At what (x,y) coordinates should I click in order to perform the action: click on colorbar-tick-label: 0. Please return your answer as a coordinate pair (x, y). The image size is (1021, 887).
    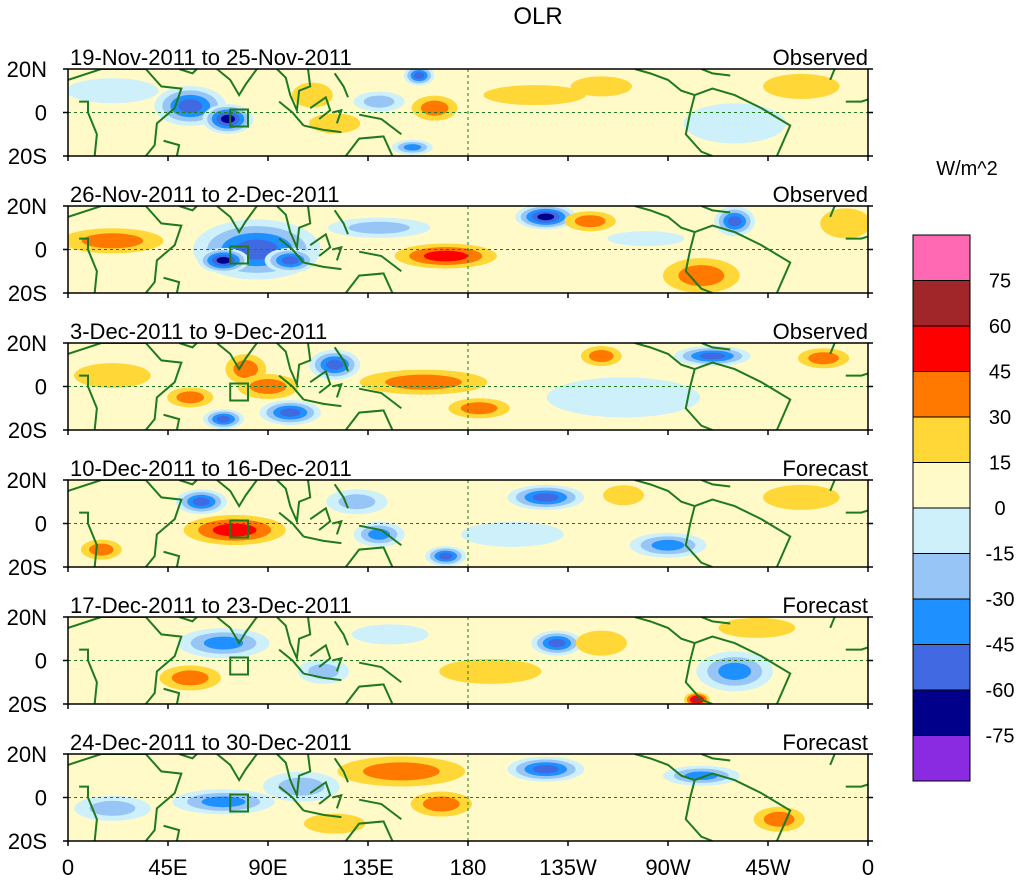
    Looking at the image, I should click on (999, 509).